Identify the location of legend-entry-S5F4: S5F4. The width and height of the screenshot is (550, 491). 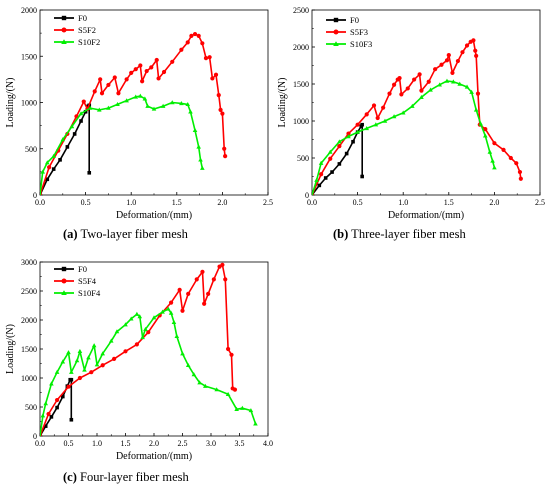
(75, 281).